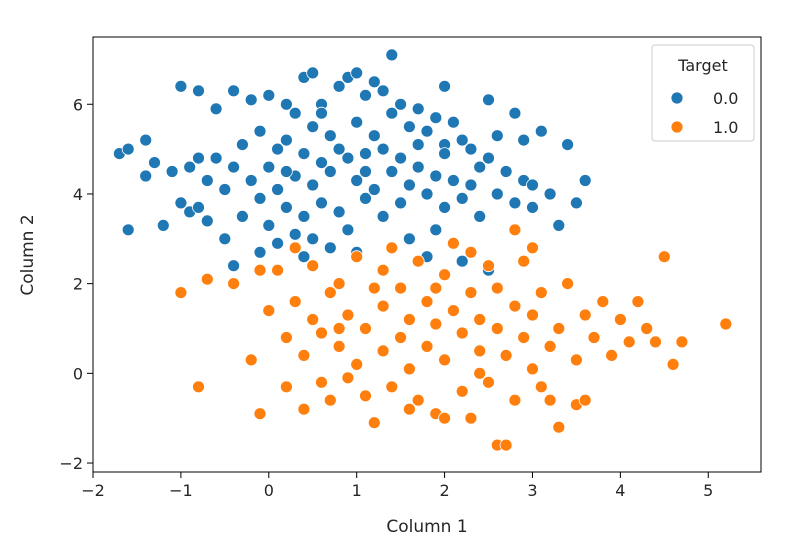 This screenshot has height=550, width=800. Describe the element at coordinates (532, 490) in the screenshot. I see `x-tick-label: 3` at that location.